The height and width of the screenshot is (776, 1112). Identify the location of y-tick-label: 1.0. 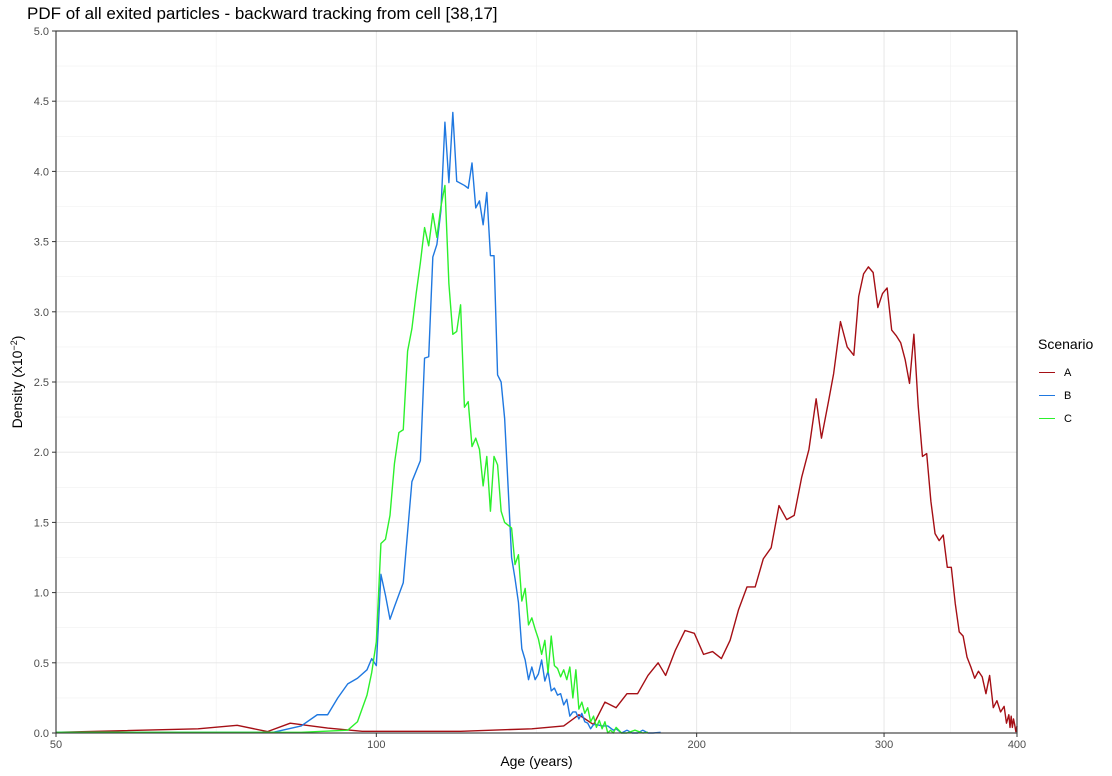
(41, 594).